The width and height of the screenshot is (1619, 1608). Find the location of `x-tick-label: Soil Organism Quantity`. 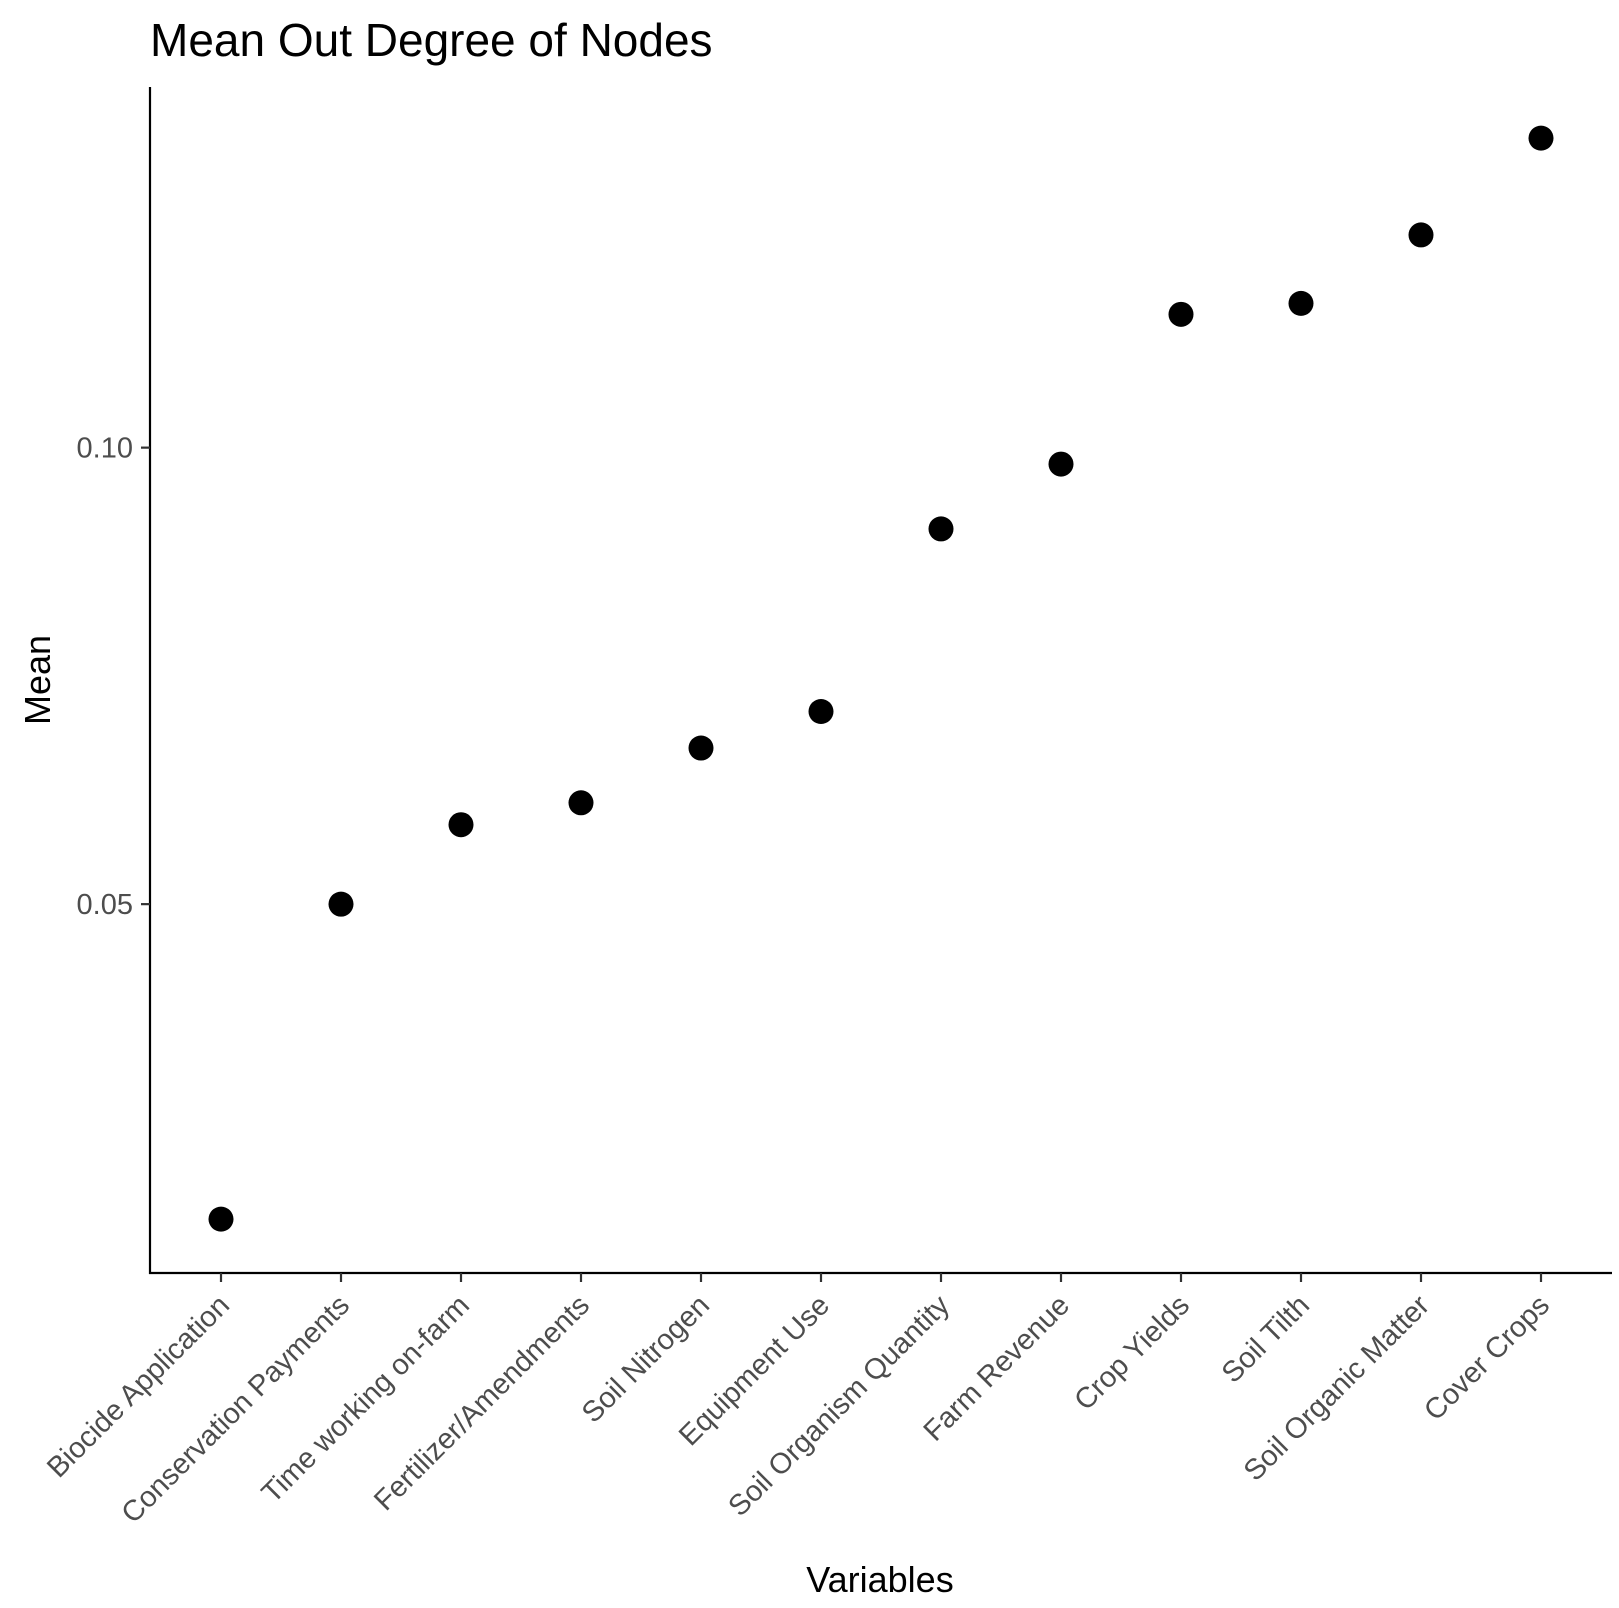

x-tick-label: Soil Organism Quantity is located at coordinates (839, 1406).